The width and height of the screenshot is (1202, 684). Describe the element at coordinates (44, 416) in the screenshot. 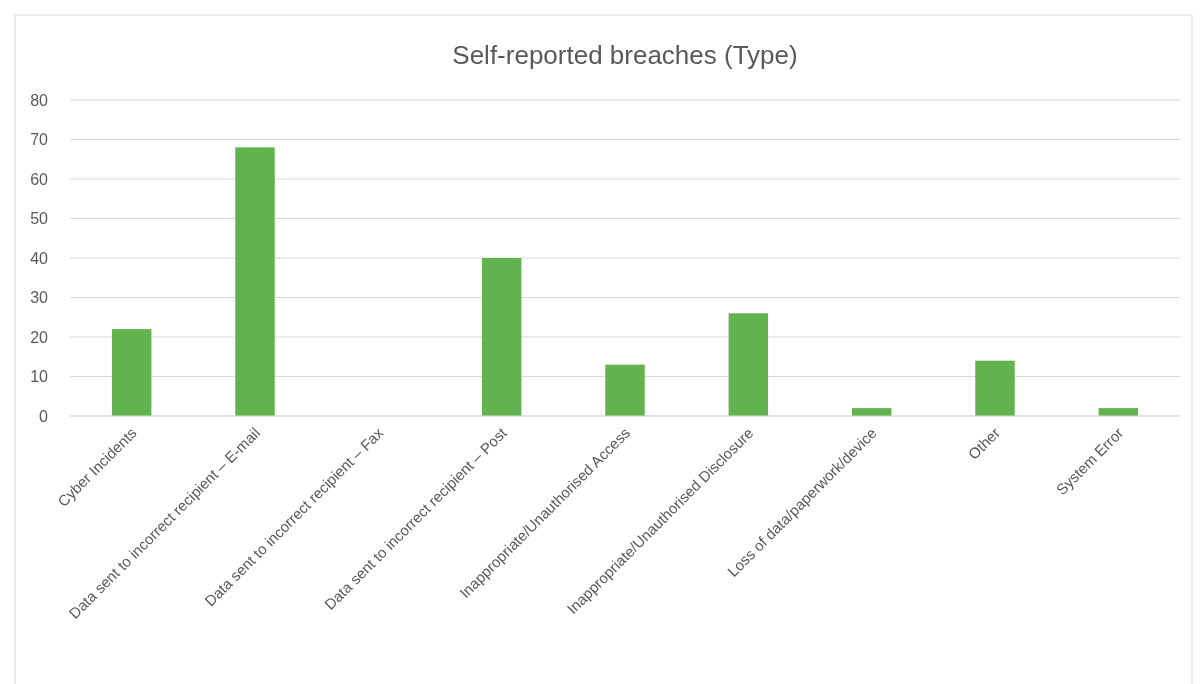

I see `y-tick-label: 0` at that location.